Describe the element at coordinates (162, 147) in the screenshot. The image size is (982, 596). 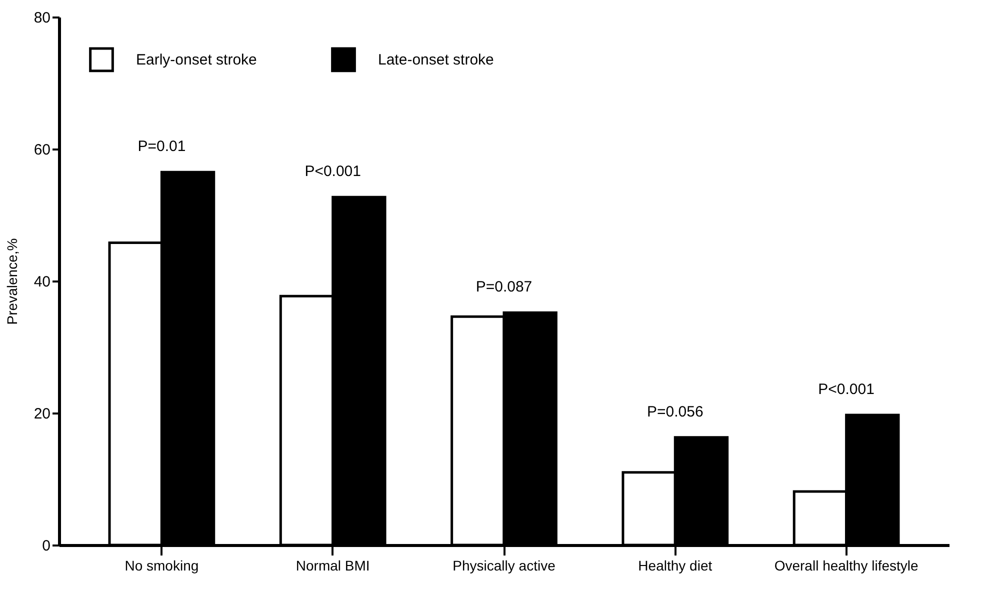
I see `annotation: P=0.01` at that location.